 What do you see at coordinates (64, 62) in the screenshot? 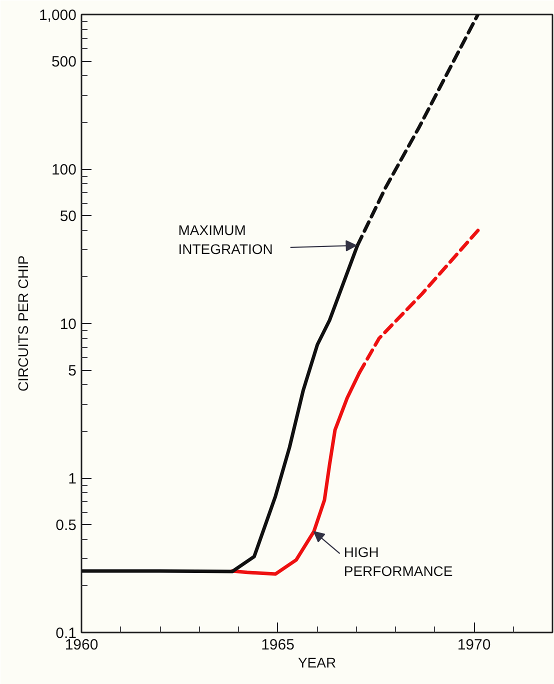
I see `y-tick-label: 500` at bounding box center [64, 62].